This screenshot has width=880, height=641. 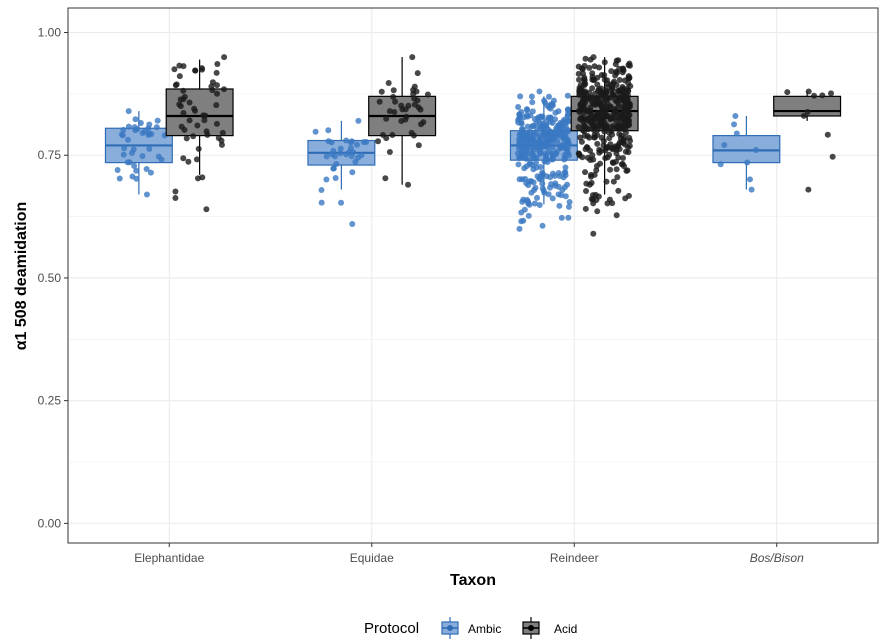 I want to click on legend-label-ambic: Ambic, so click(x=484, y=629).